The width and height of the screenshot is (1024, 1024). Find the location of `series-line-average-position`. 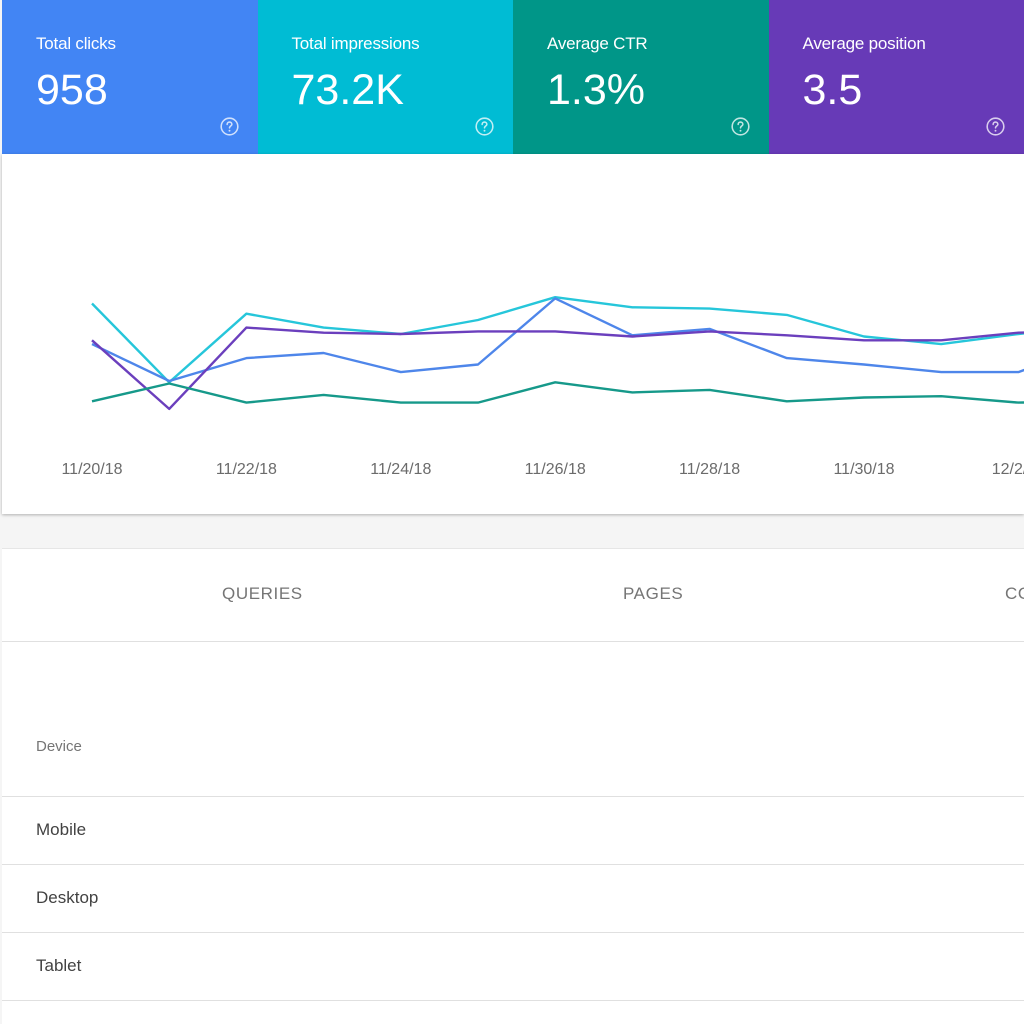

series-line-average-position is located at coordinates (557, 368).